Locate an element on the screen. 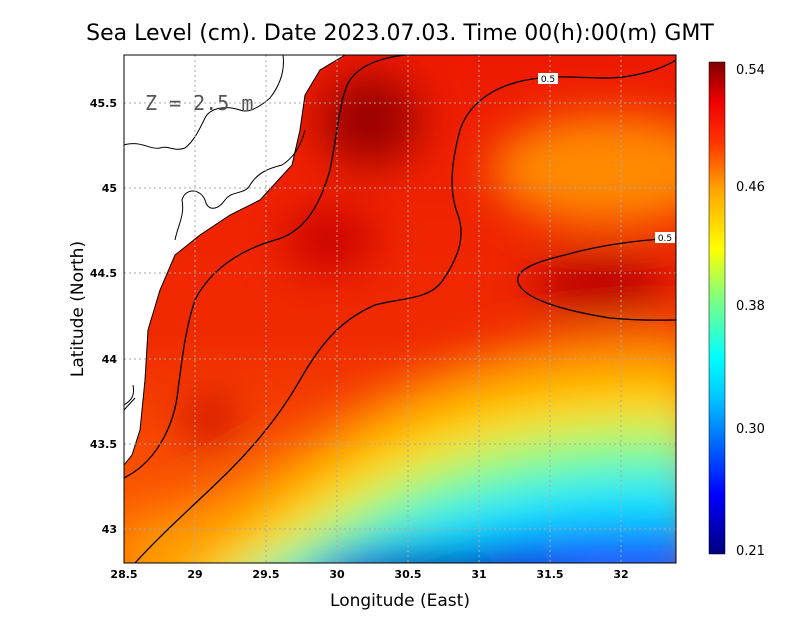 This screenshot has height=618, width=800. colorbar: 0.54 0.46 0.38 0.30 0.21 is located at coordinates (736, 310).